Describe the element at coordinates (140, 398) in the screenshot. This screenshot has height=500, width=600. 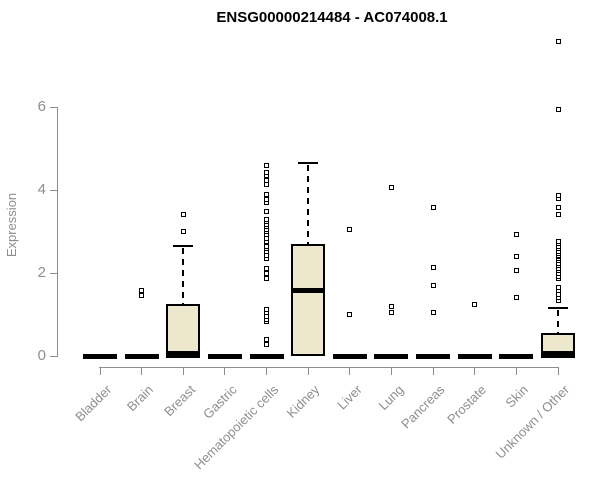
I see `x-tick-label: Brain` at that location.